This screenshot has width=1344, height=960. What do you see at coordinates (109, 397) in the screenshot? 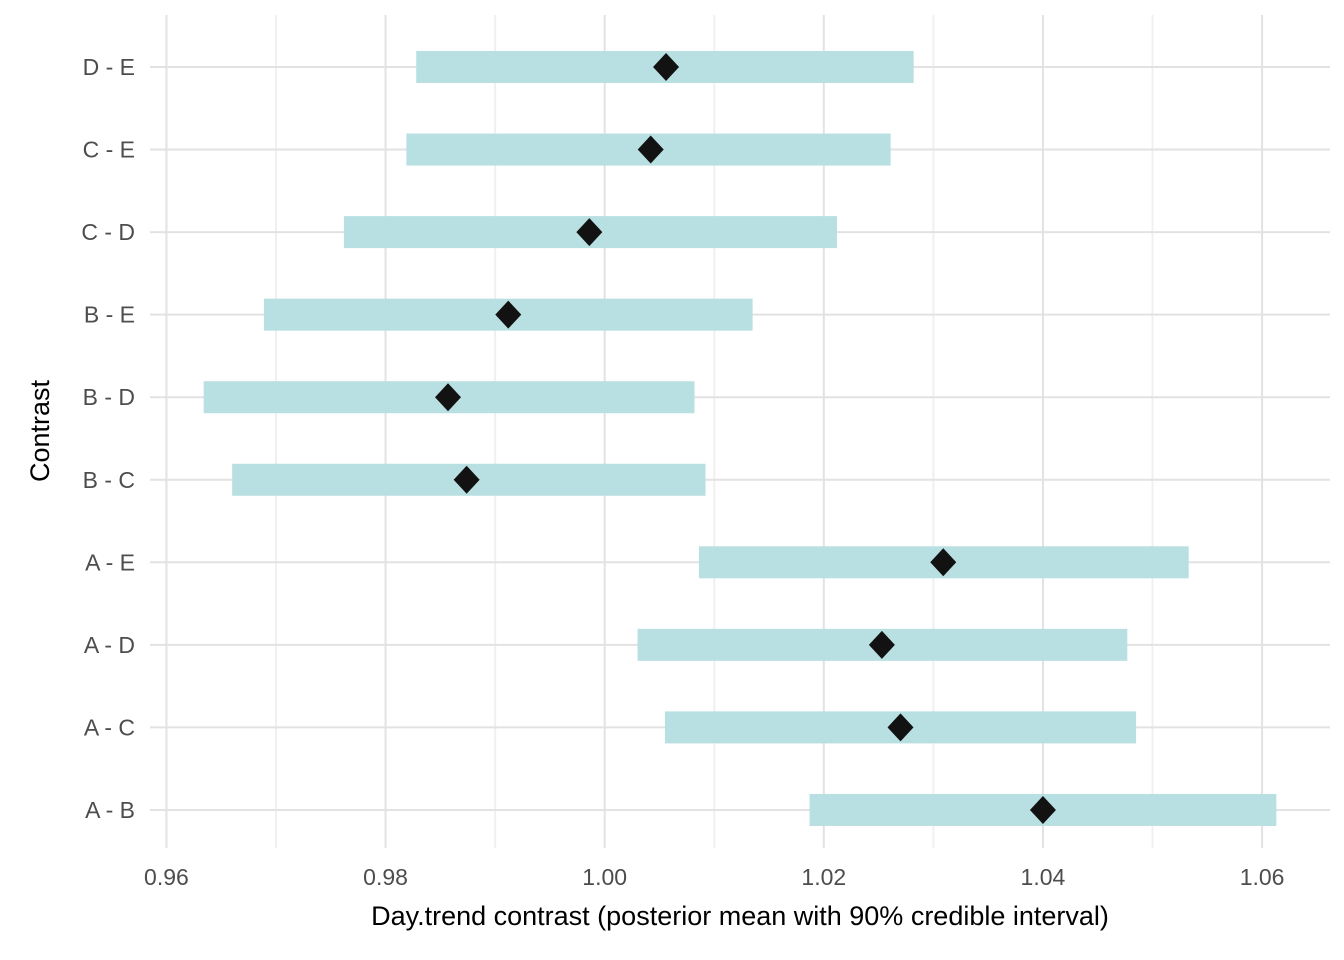
I see `y-tick-label: B - D` at bounding box center [109, 397].